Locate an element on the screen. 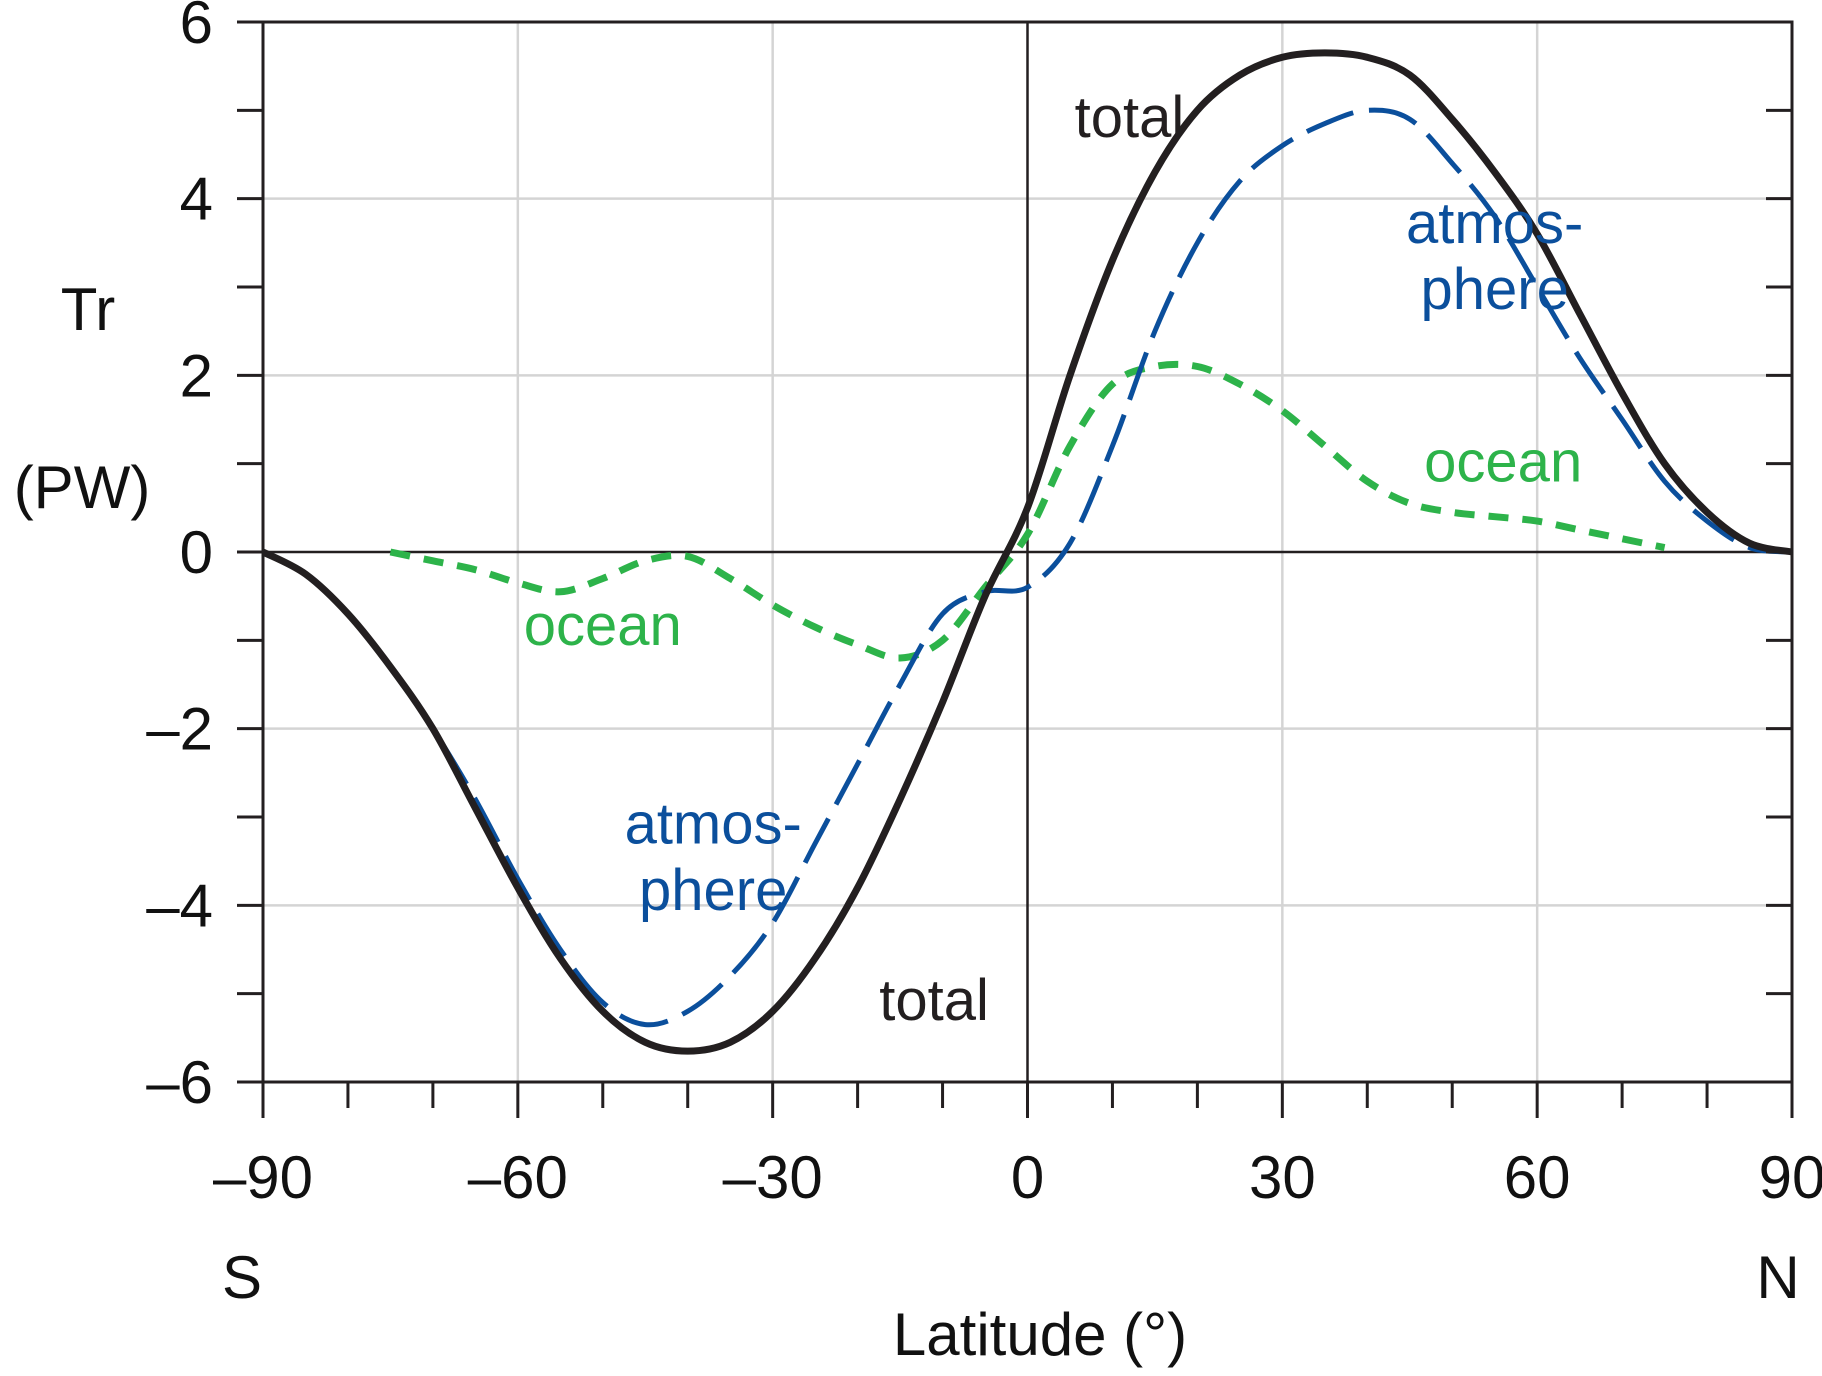 The height and width of the screenshot is (1376, 1822). y-tick-label: 0 is located at coordinates (196, 552).